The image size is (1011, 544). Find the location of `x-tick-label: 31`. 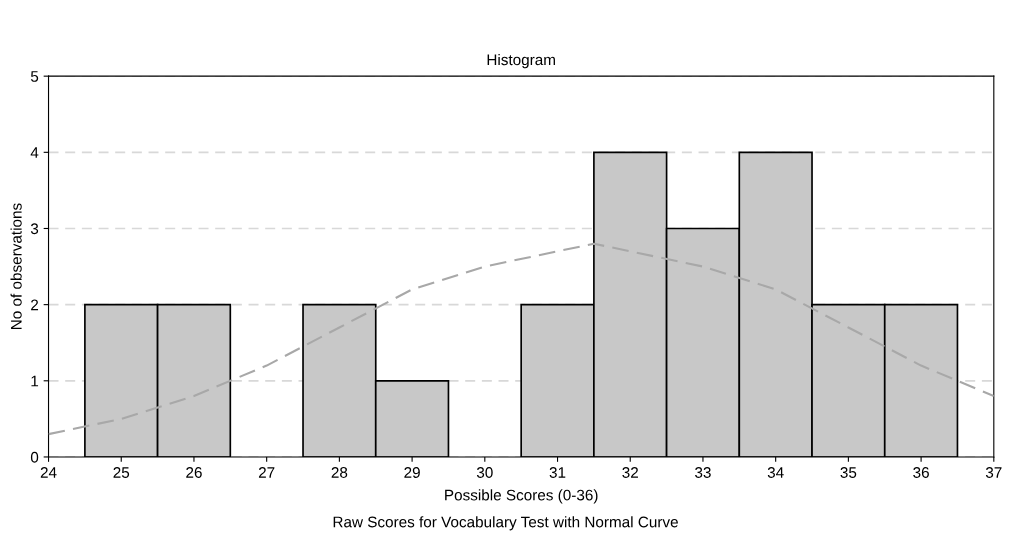

x-tick-label: 31 is located at coordinates (557, 472).